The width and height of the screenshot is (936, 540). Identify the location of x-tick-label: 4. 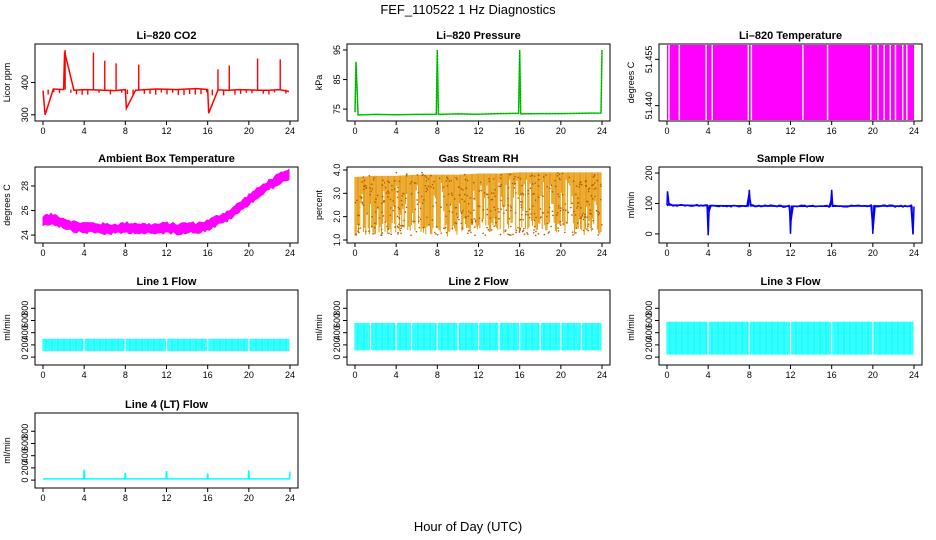
(84, 375).